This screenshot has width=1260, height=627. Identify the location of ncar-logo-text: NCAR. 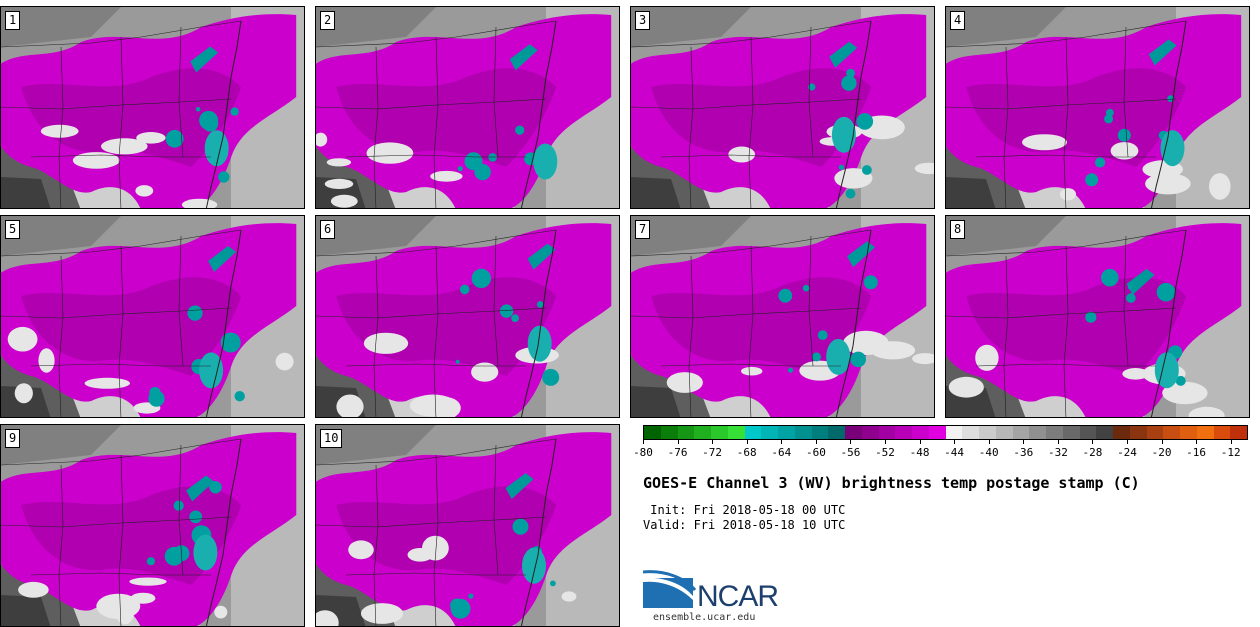
(738, 596).